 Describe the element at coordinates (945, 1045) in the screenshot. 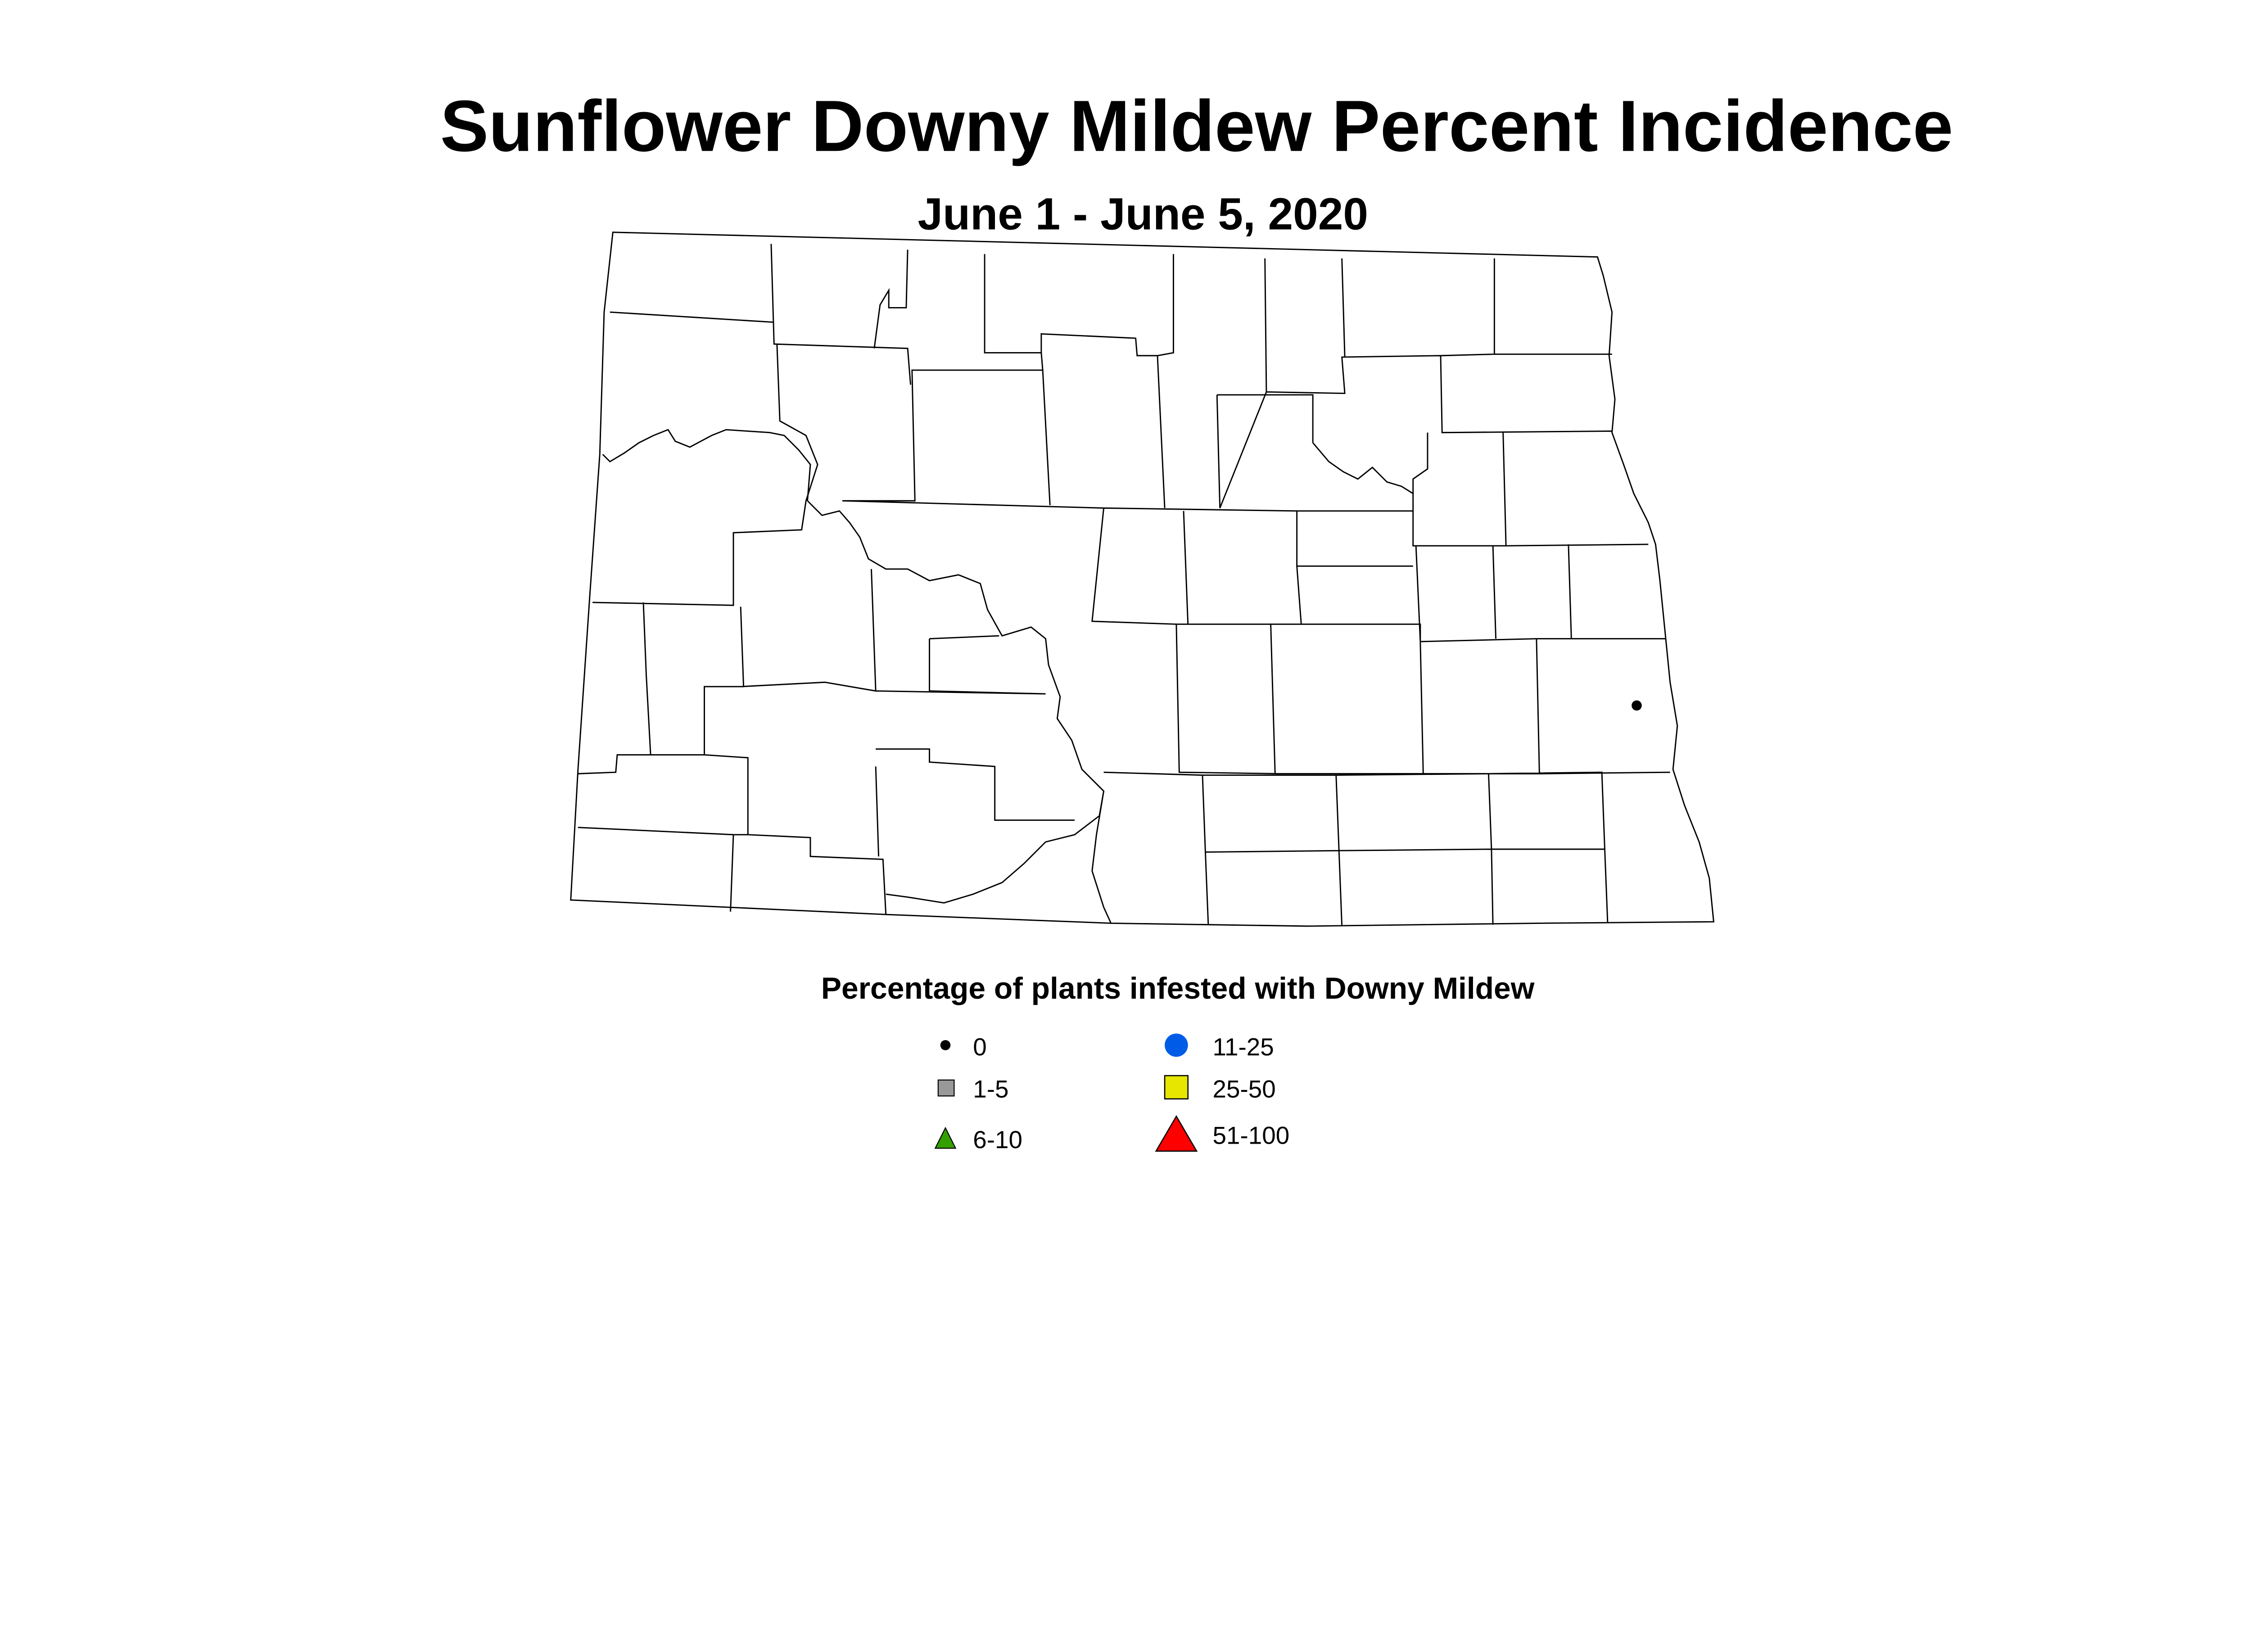

I see `legend-symbol-circle-black` at that location.